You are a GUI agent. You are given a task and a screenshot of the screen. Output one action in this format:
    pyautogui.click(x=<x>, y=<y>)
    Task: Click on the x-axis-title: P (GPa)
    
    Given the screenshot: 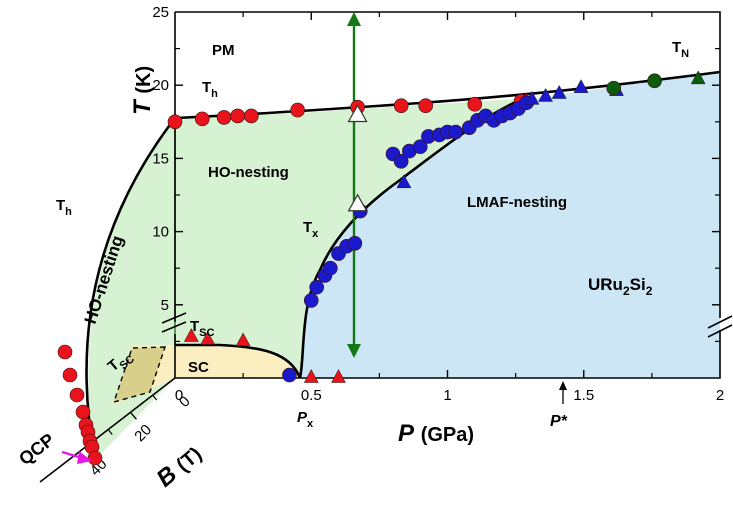 What is the action you would take?
    pyautogui.click(x=436, y=433)
    